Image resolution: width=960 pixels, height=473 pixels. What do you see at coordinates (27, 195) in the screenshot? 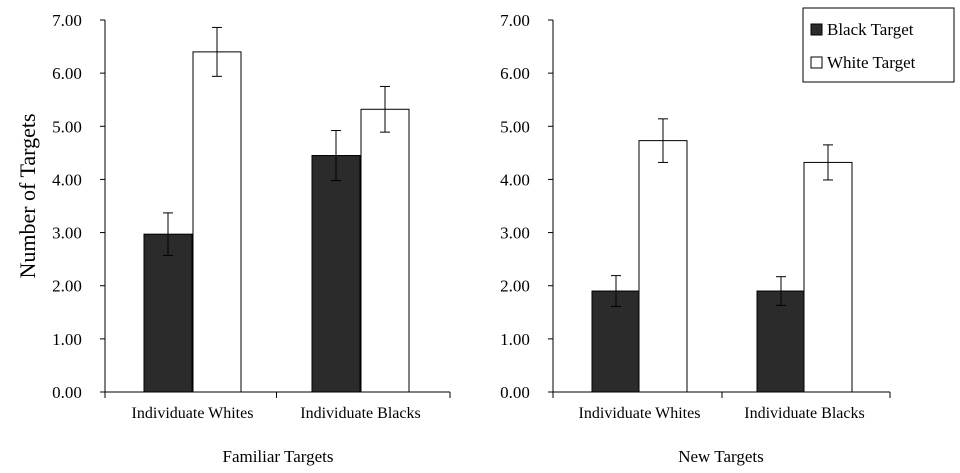
I see `y-axis-title: Number of Targets` at bounding box center [27, 195].